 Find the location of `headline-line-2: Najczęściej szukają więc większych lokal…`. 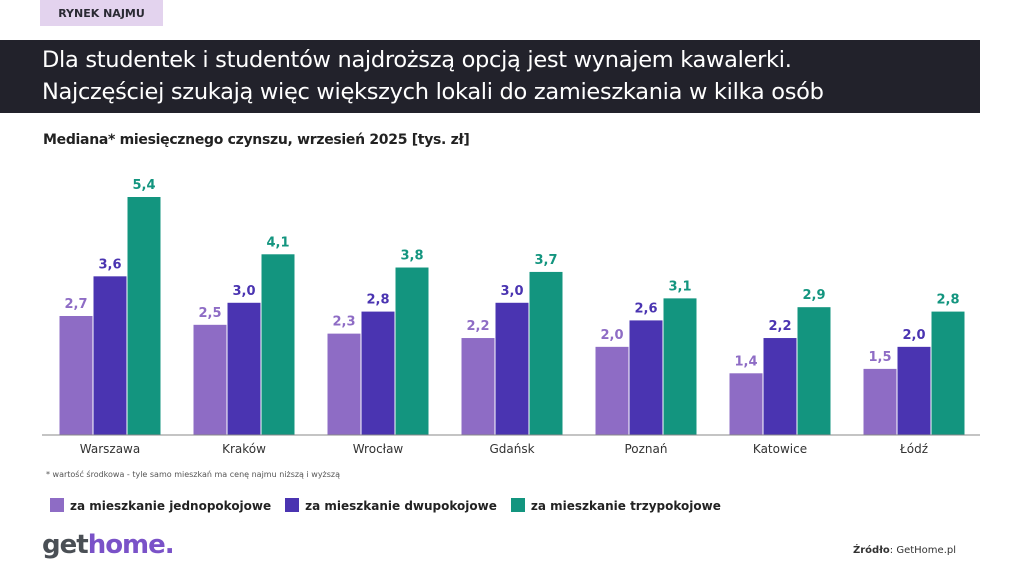

headline-line-2: Najczęściej szukają więc większych lokal… is located at coordinates (433, 92).